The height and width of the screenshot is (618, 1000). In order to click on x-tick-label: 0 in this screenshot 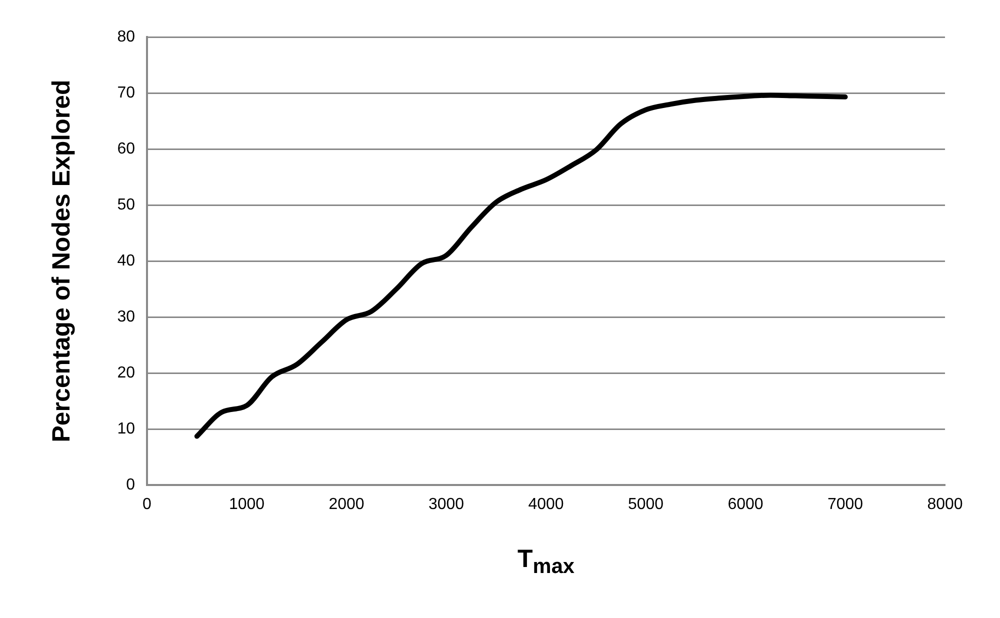, I will do `click(147, 505)`.